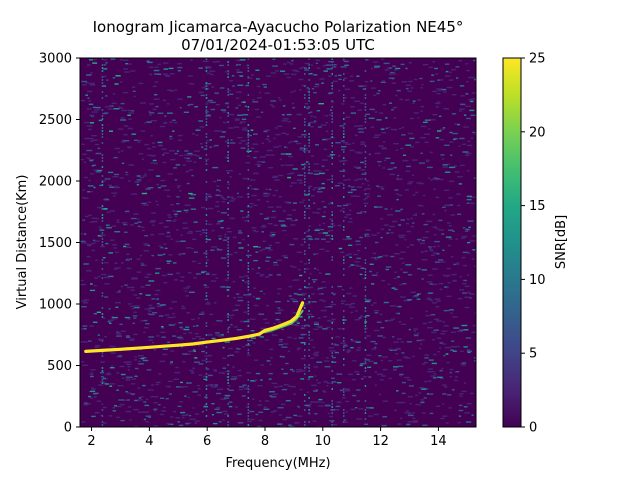  I want to click on x-tick-label: 2, so click(91, 441).